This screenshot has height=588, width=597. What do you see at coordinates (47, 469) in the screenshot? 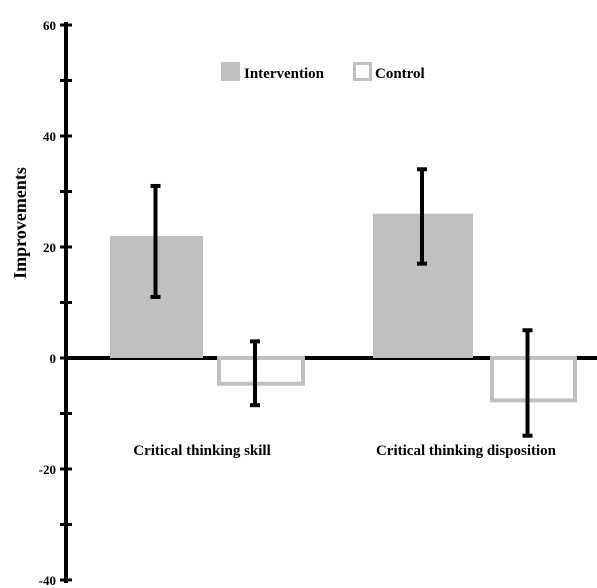
I see `y-tick-label: -20` at bounding box center [47, 469].